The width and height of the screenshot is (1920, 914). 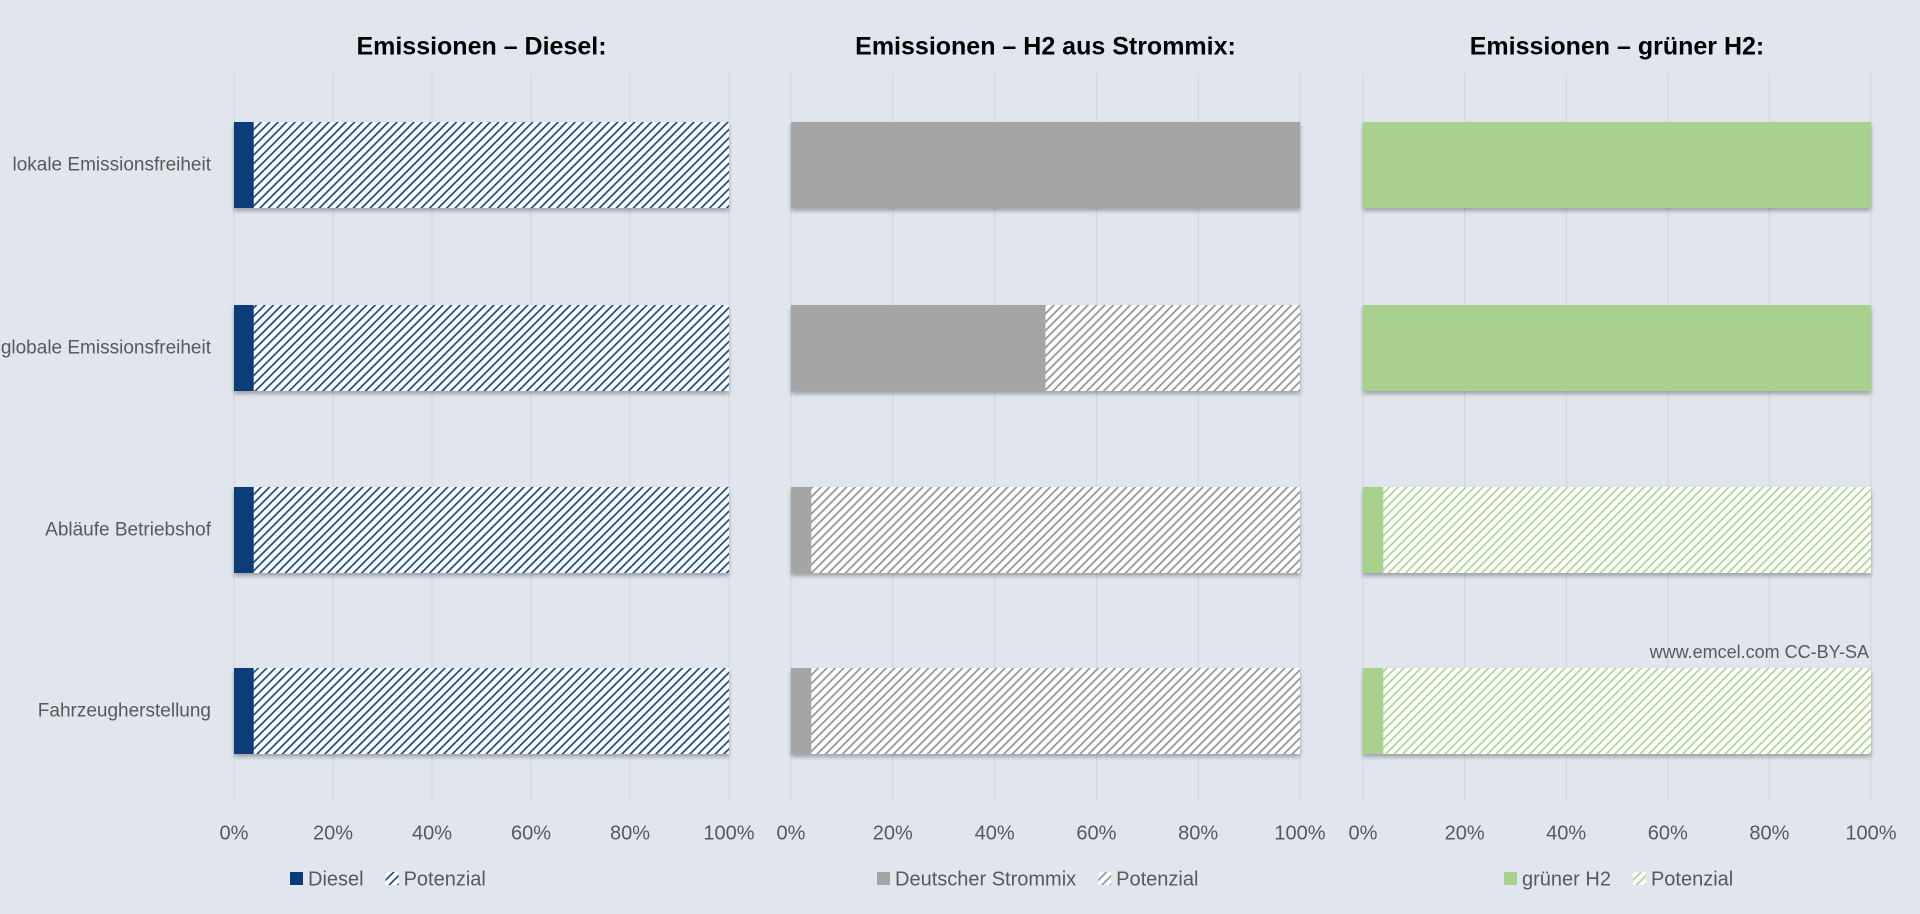 What do you see at coordinates (111, 165) in the screenshot?
I see `category-label: lokale Emissionsfreiheit` at bounding box center [111, 165].